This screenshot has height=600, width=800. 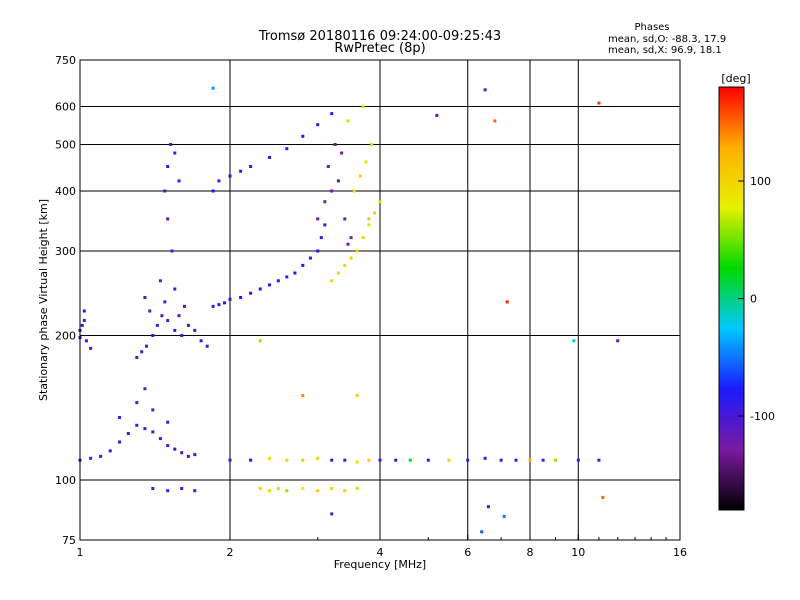 I want to click on x-axis-label: Frequency [MHz], so click(x=380, y=564).